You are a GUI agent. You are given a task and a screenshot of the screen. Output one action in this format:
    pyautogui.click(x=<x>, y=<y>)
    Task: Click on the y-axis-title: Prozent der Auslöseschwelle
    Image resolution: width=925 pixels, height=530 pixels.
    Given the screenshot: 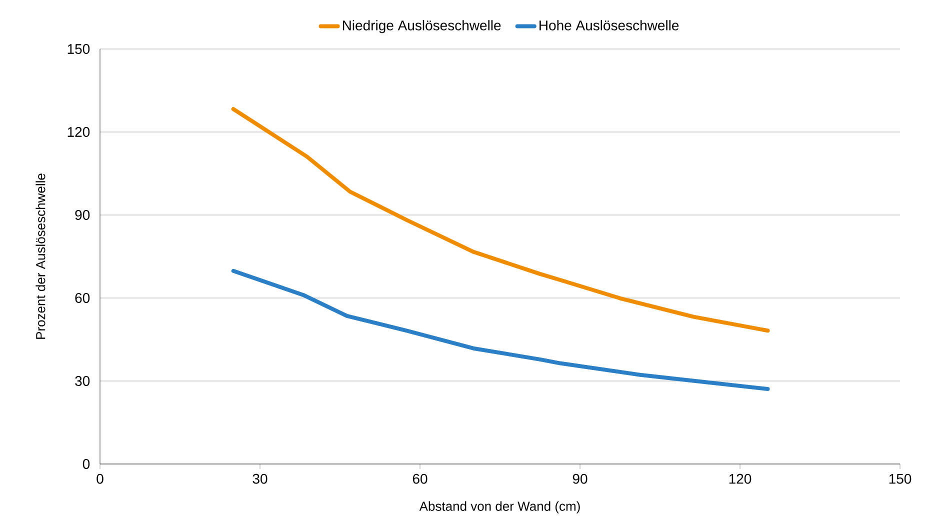 What is the action you would take?
    pyautogui.click(x=41, y=256)
    